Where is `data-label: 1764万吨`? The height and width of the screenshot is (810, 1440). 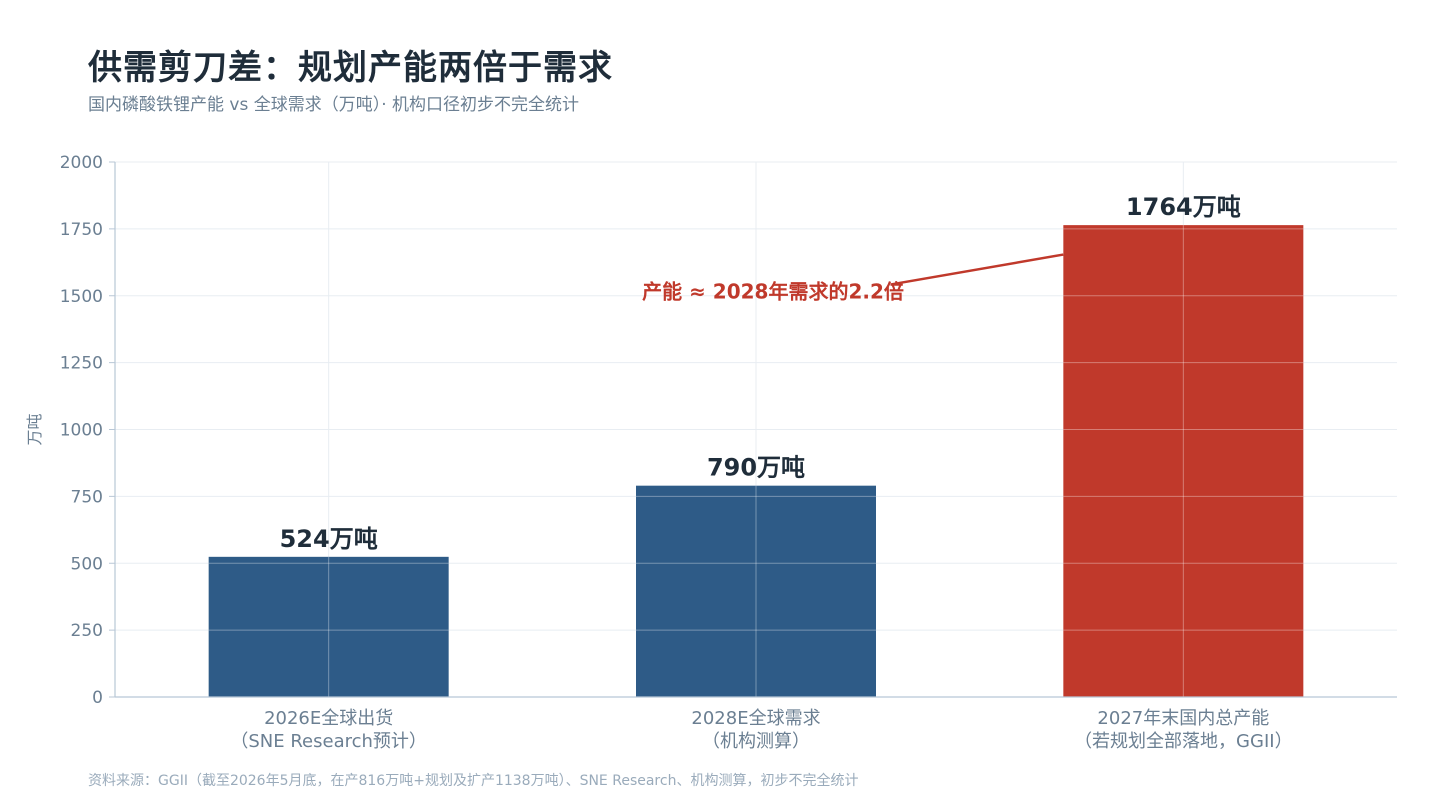 data-label: 1764万吨 is located at coordinates (1183, 207).